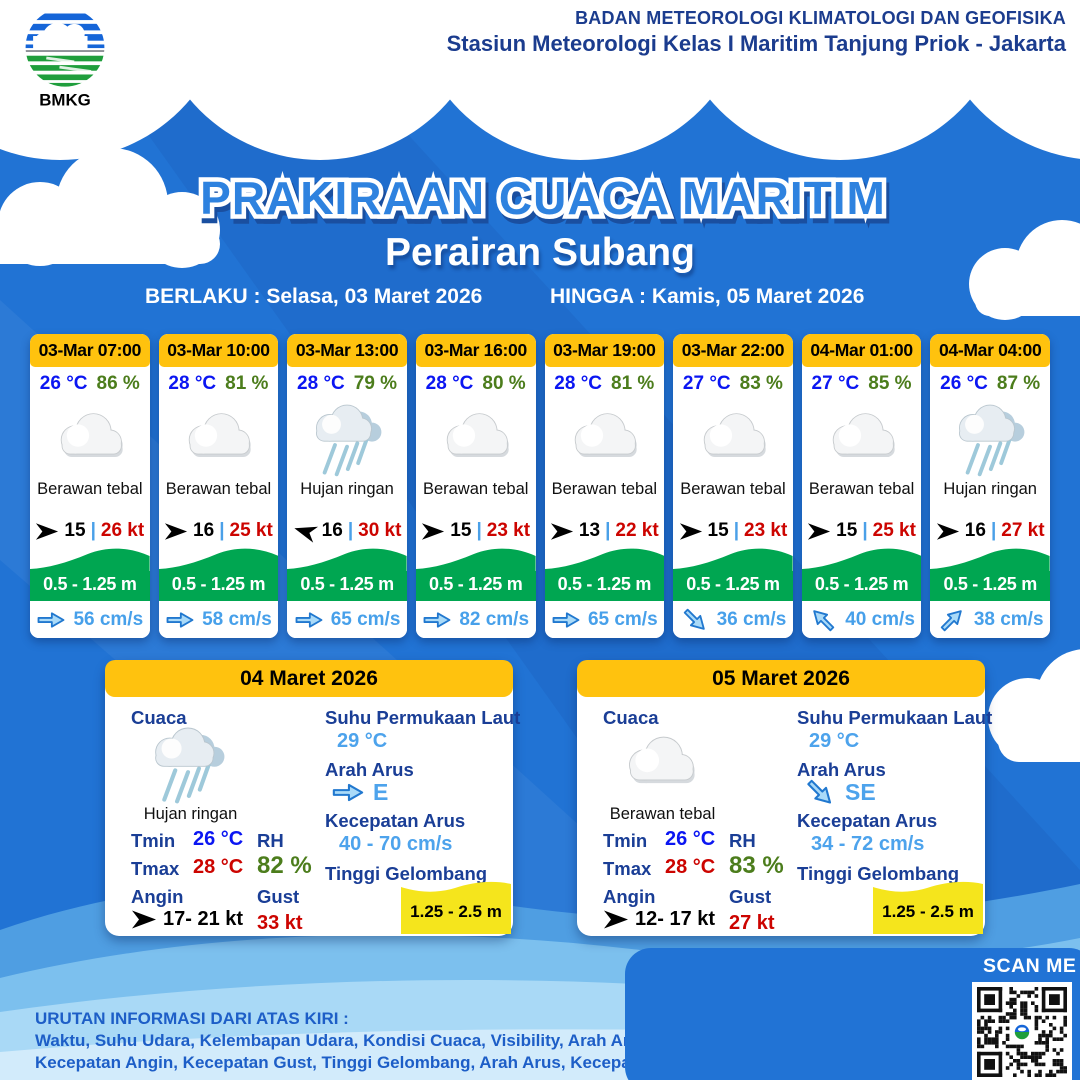 The width and height of the screenshot is (1080, 1080). I want to click on current-row: 36 cm/s, so click(733, 619).